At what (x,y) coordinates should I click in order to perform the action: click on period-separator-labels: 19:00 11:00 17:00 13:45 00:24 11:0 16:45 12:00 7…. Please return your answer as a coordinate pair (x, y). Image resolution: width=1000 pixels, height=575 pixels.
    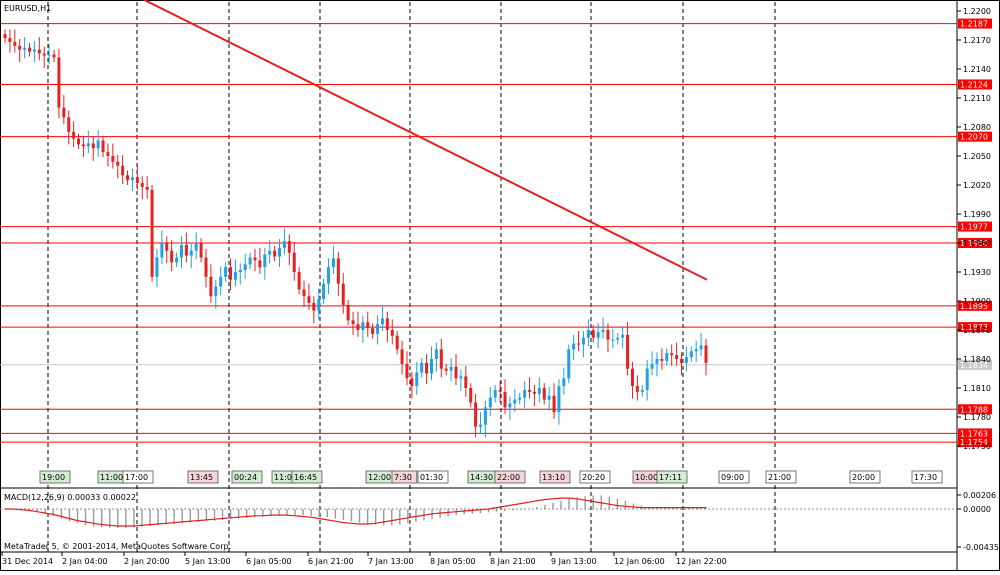
    Looking at the image, I should click on (491, 477).